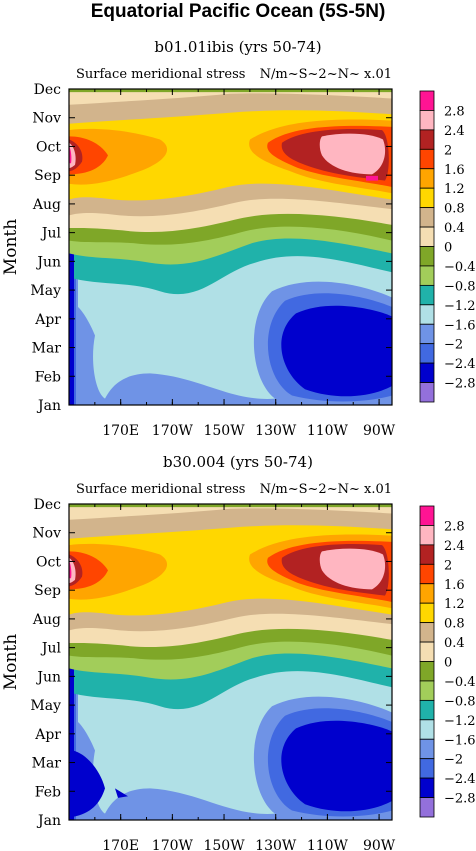 The height and width of the screenshot is (851, 476). What do you see at coordinates (51, 649) in the screenshot?
I see `y-tick-label: Jul` at bounding box center [51, 649].